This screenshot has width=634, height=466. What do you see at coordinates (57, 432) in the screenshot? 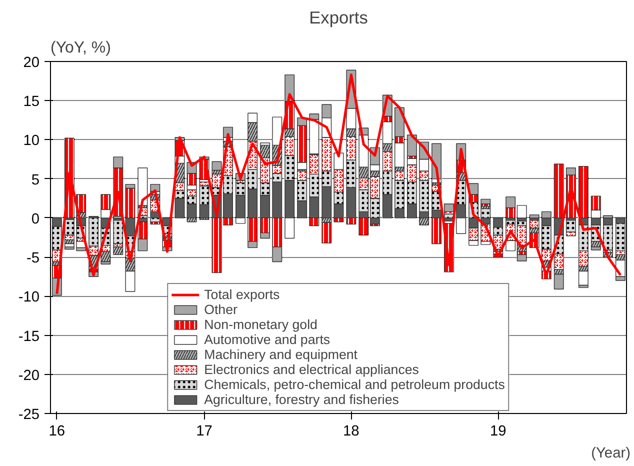
I see `x-tick-label: 16` at bounding box center [57, 432].